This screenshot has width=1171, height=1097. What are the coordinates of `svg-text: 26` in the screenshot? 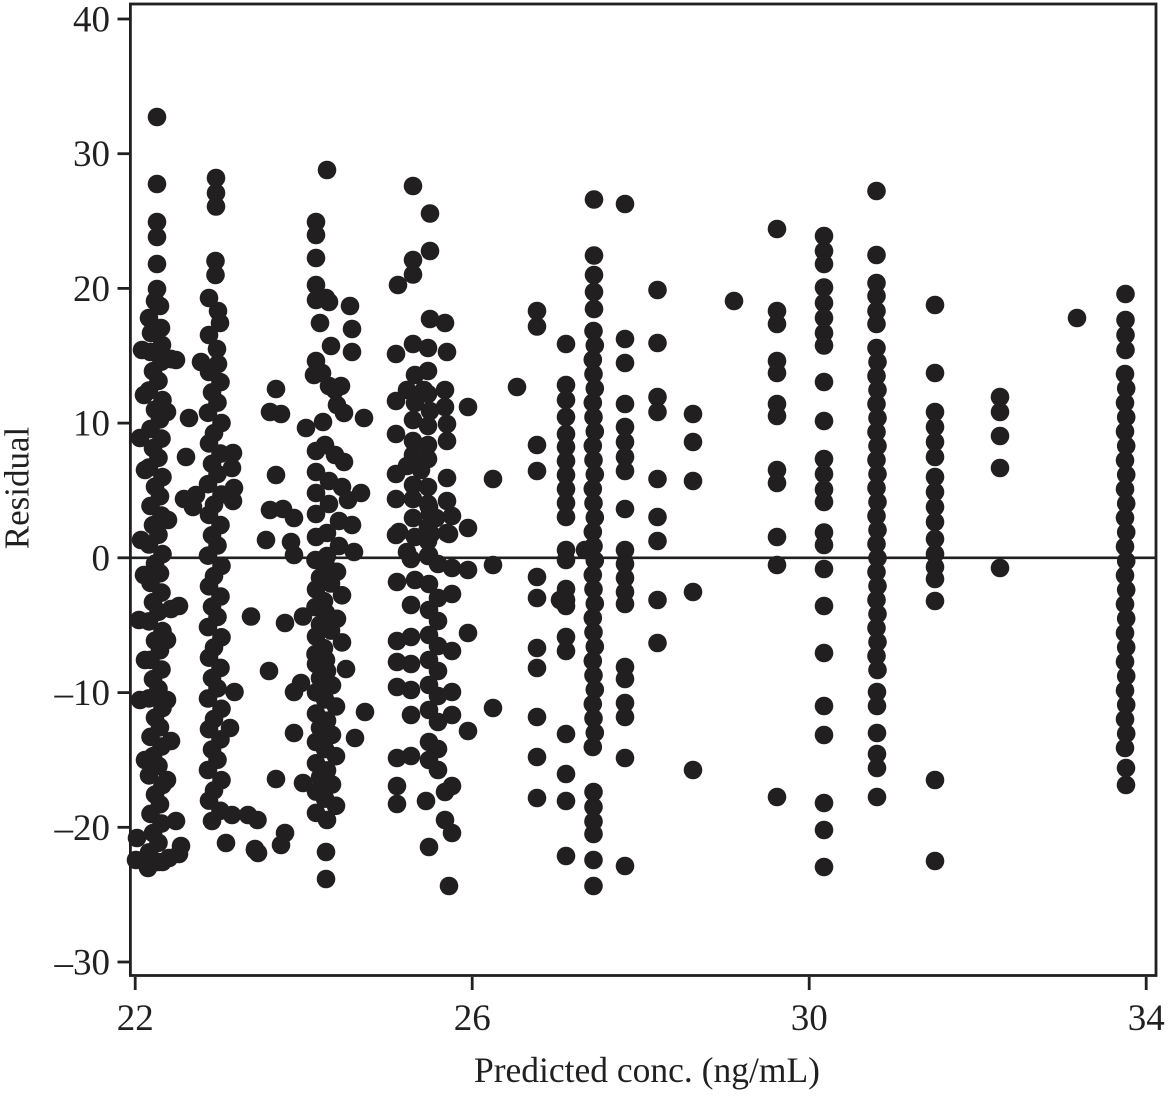 It's located at (472, 1018).